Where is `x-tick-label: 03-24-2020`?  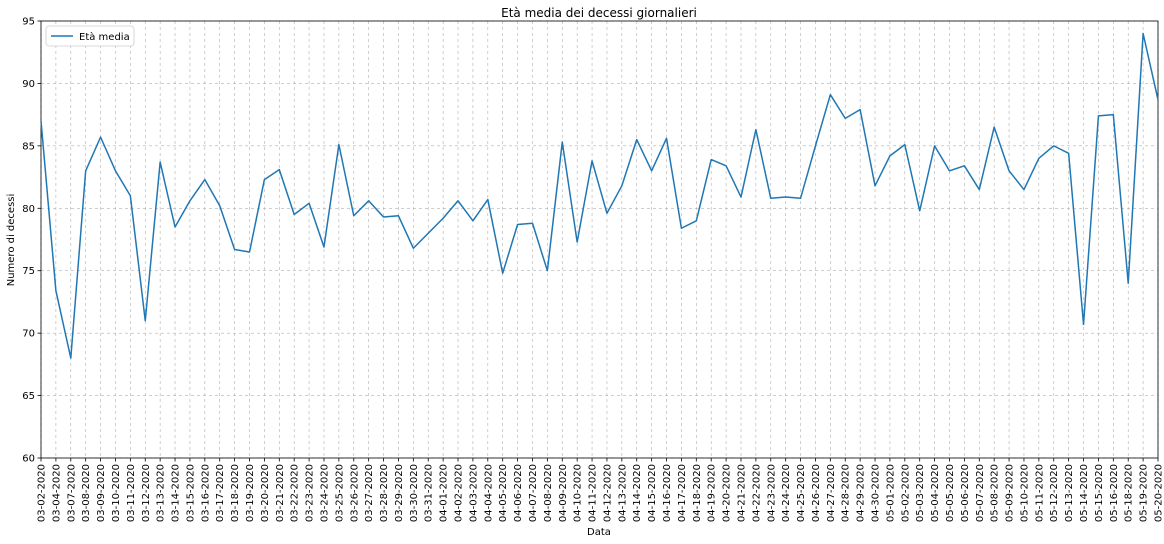 x-tick-label: 03-24-2020 is located at coordinates (324, 493).